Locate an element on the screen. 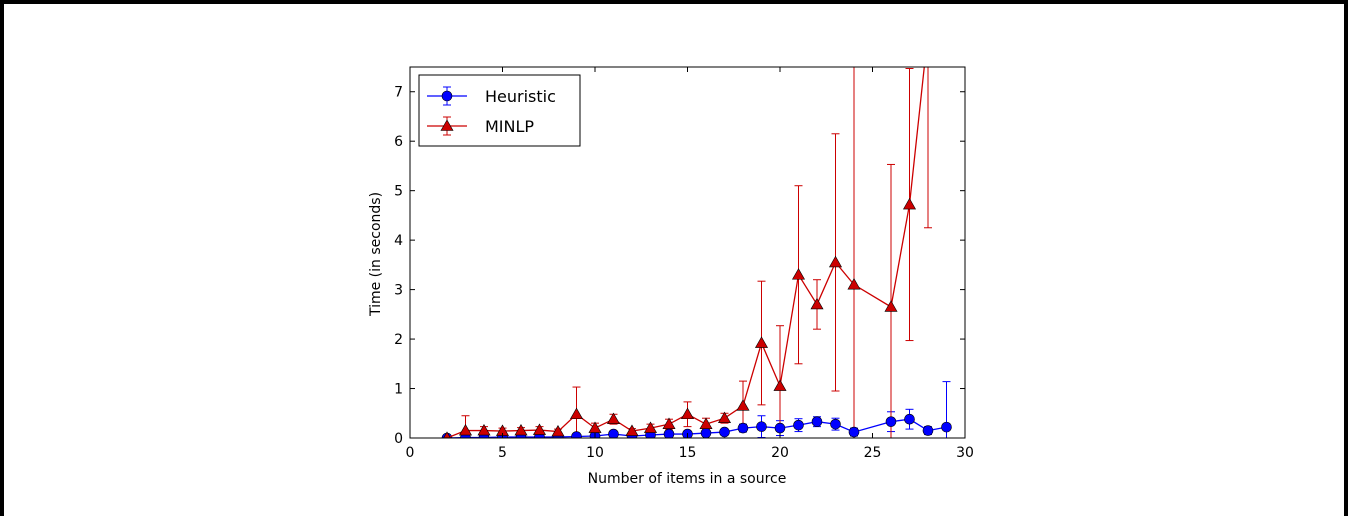  legend: Heuristic MINLP is located at coordinates (499, 110).